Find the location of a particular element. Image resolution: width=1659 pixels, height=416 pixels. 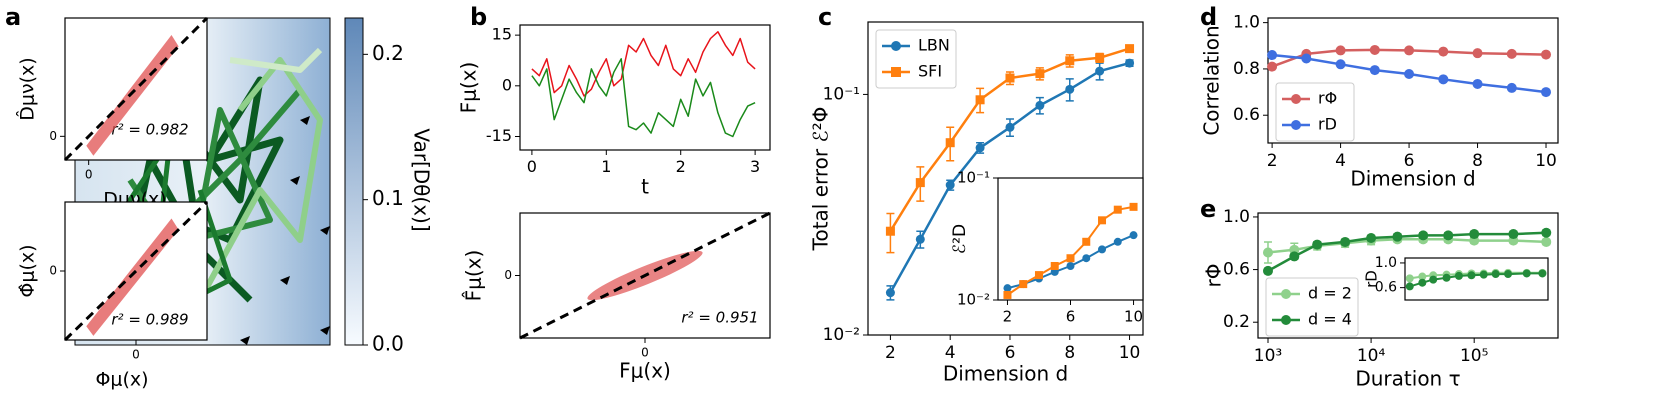

y-axis-label: Total error ℰ²Φ is located at coordinates (821, 179).